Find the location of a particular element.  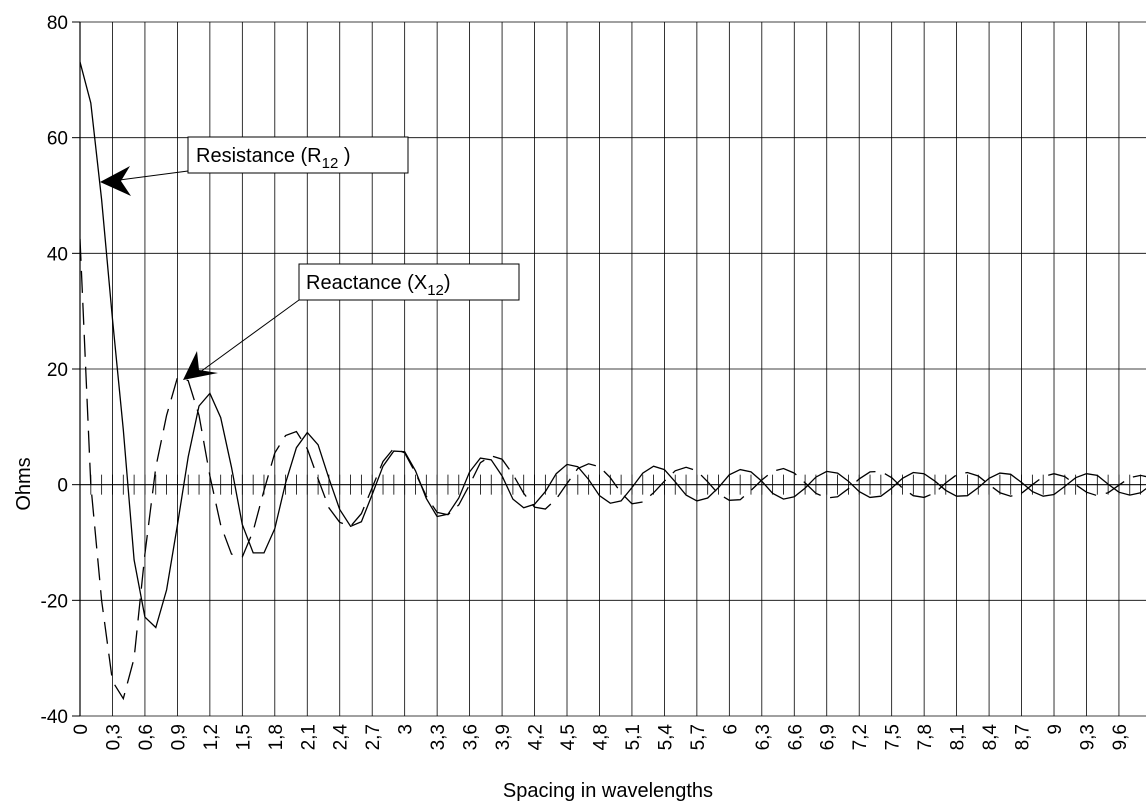

x-tick-label: 2,4 is located at coordinates (341, 737).